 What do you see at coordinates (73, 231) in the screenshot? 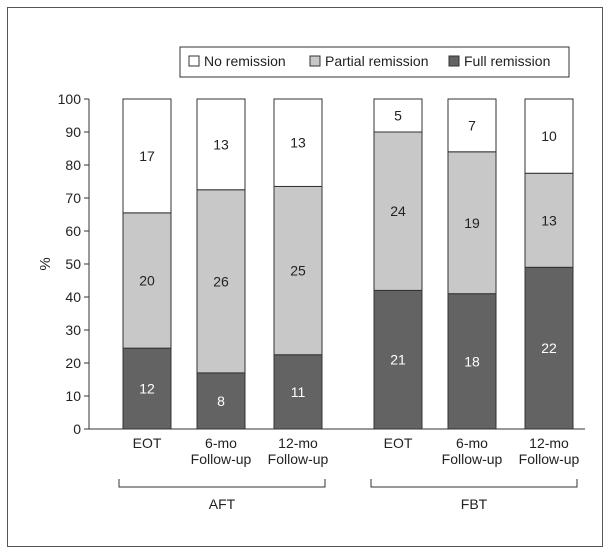
I see `y-tick-label: 60` at bounding box center [73, 231].